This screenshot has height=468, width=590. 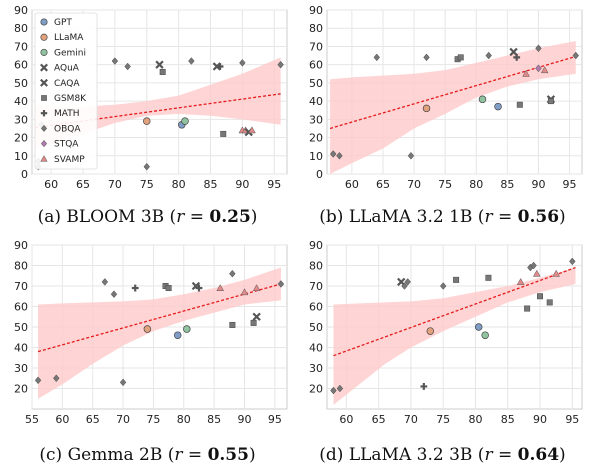 I want to click on confidence-band, so click(x=159, y=333).